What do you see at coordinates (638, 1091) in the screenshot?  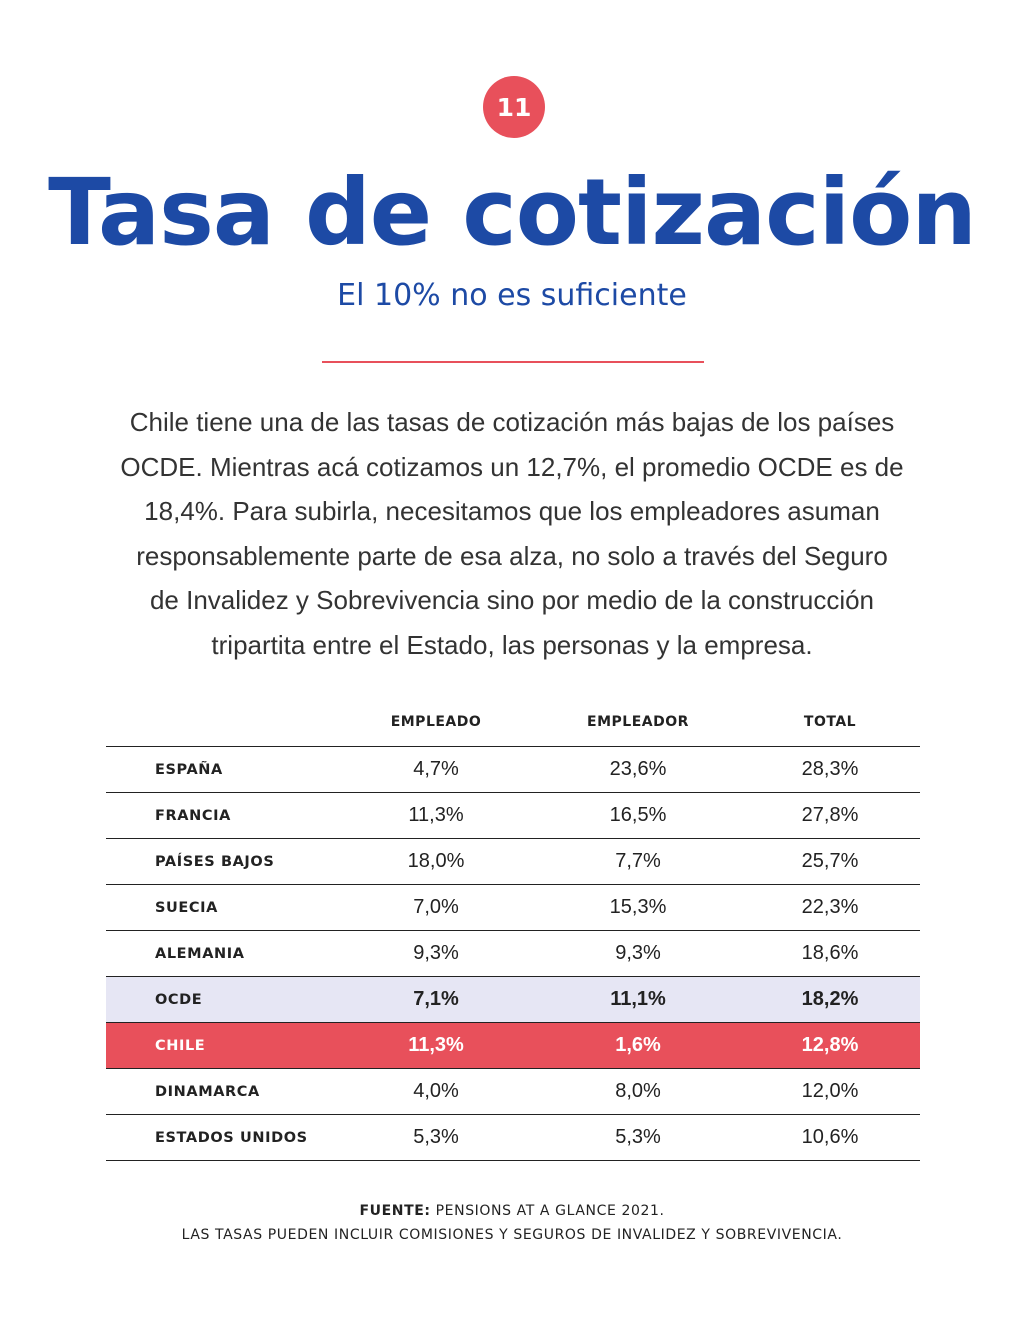 I see `empleador-value: 8,0%` at bounding box center [638, 1091].